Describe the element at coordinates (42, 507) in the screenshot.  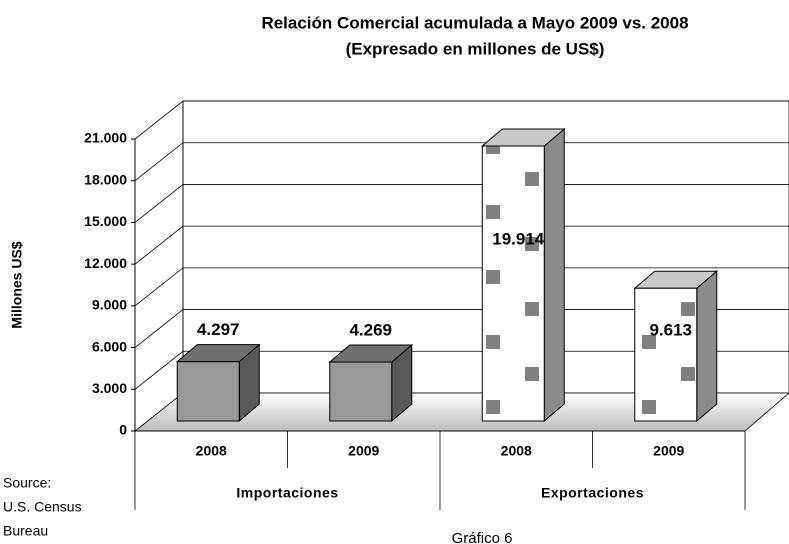
I see `source-note: U.S. Census` at that location.